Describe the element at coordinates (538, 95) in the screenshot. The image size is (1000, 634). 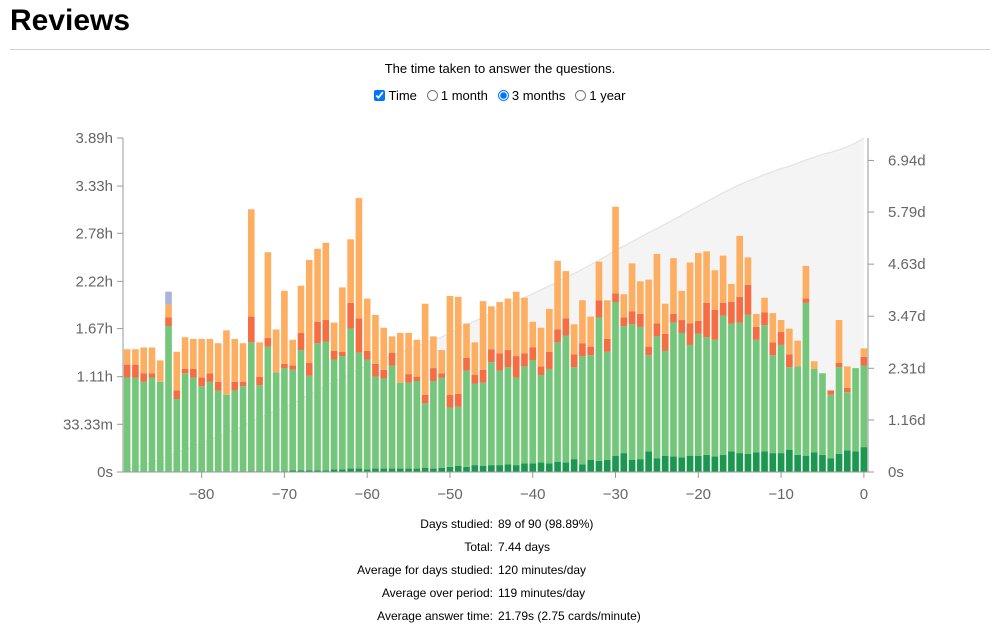
I see `range-3-months-label: 3 months` at that location.